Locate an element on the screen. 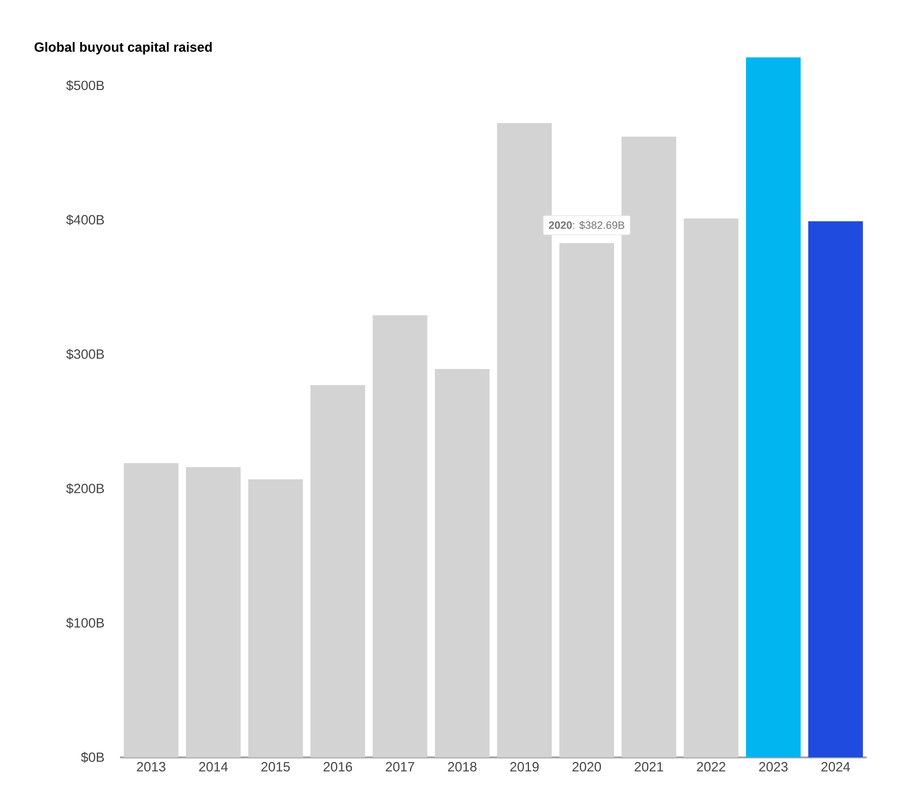 The image size is (912, 792). y-tick-label: $500B is located at coordinates (85, 85).